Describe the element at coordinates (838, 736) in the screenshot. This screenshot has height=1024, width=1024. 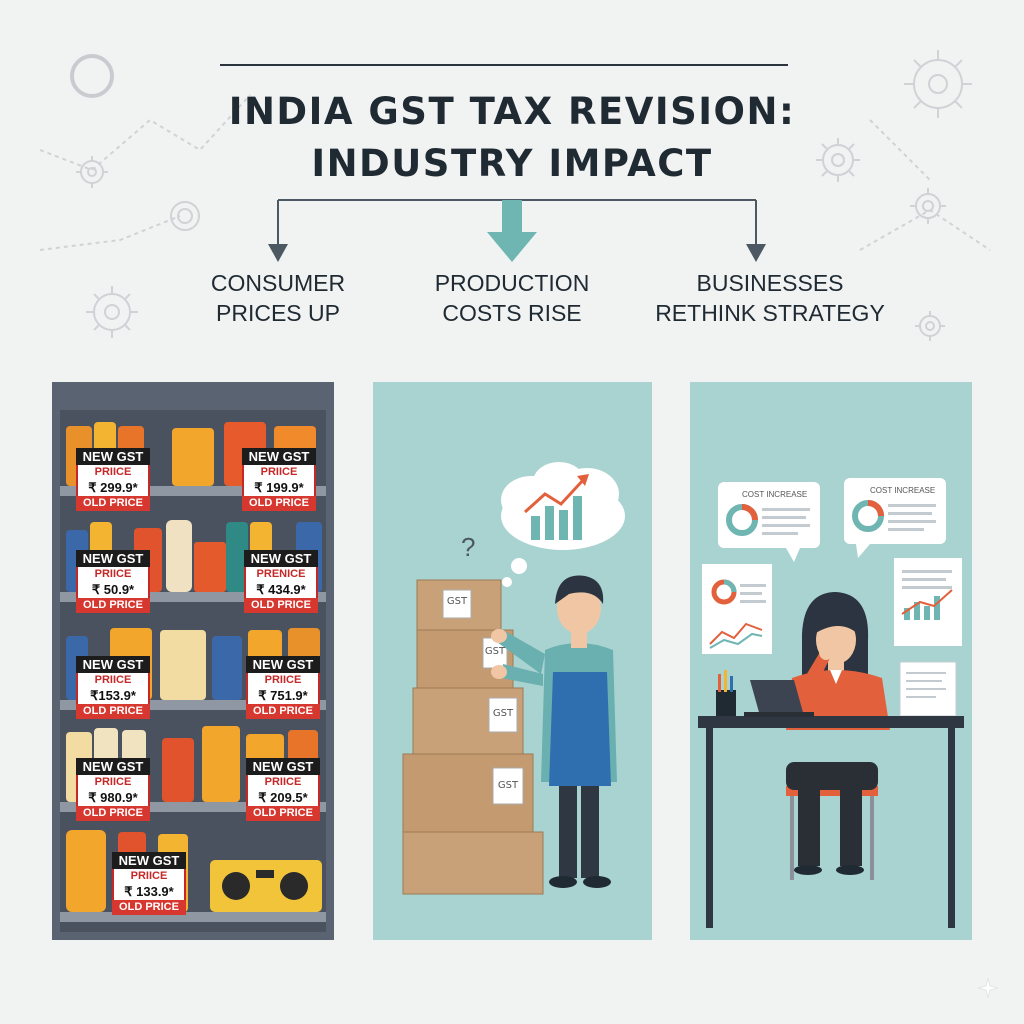
I see `woman-figure` at that location.